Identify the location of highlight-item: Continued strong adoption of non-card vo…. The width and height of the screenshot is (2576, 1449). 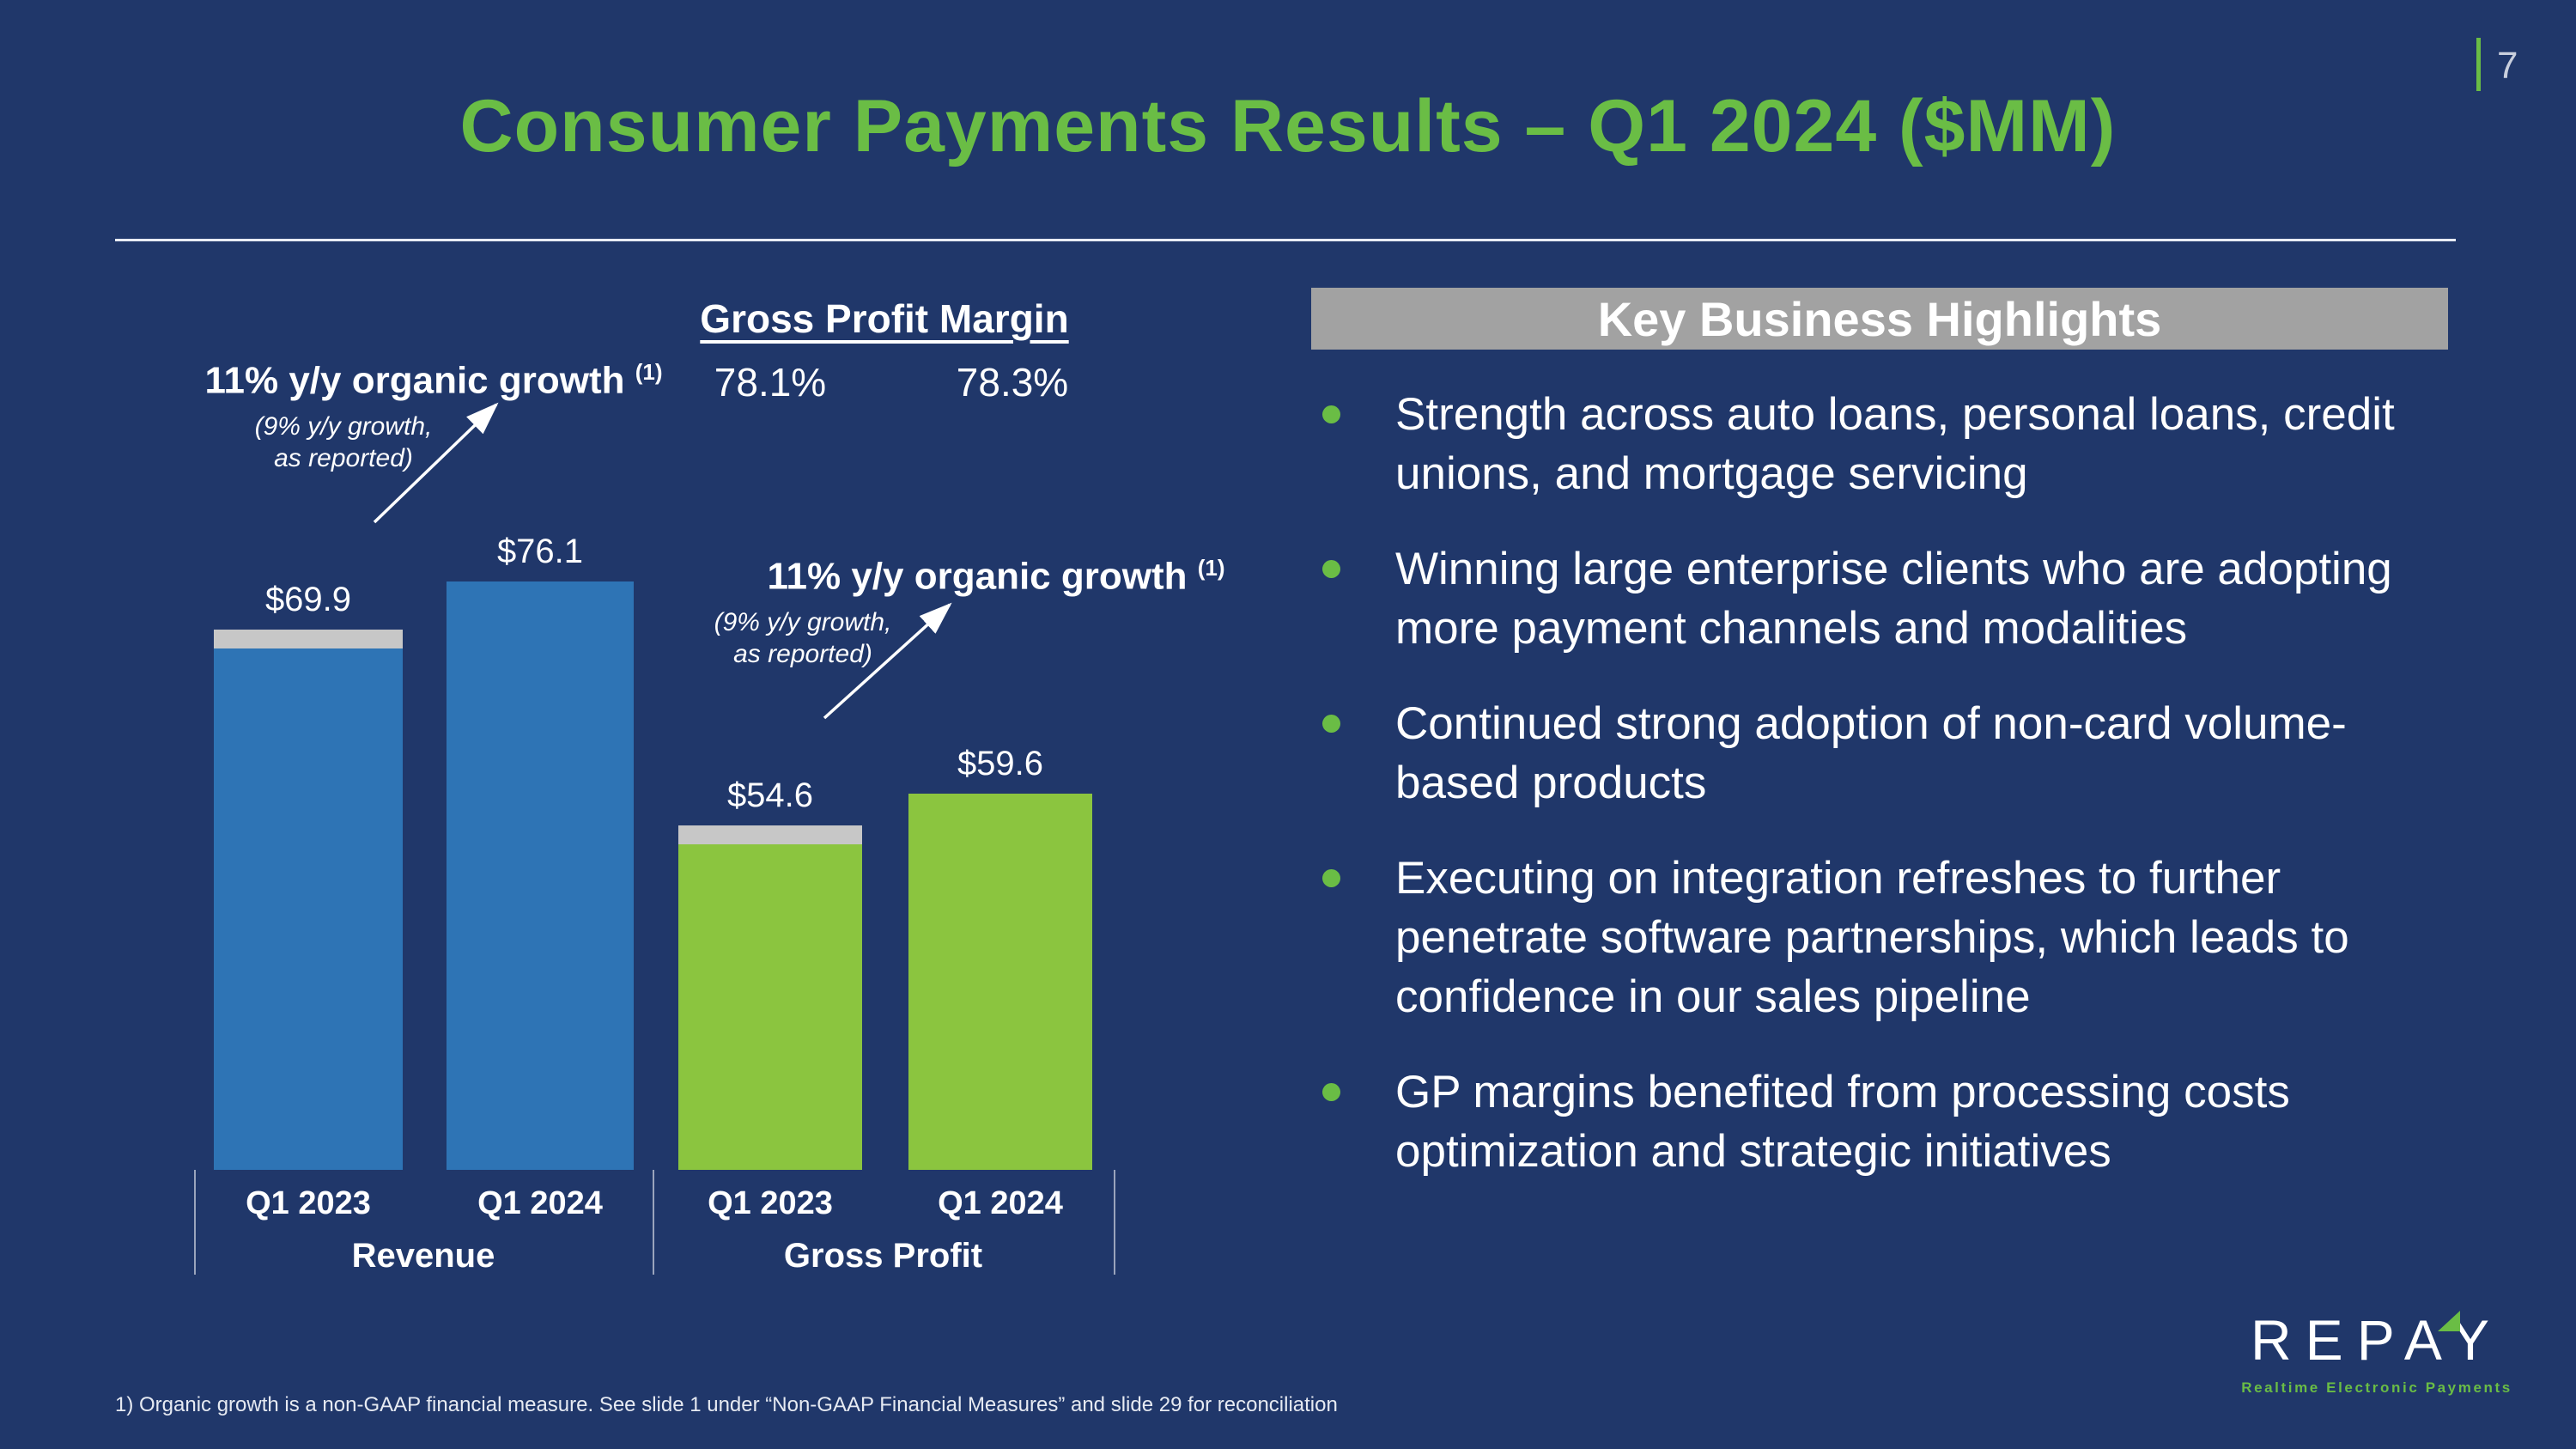
(1892, 753).